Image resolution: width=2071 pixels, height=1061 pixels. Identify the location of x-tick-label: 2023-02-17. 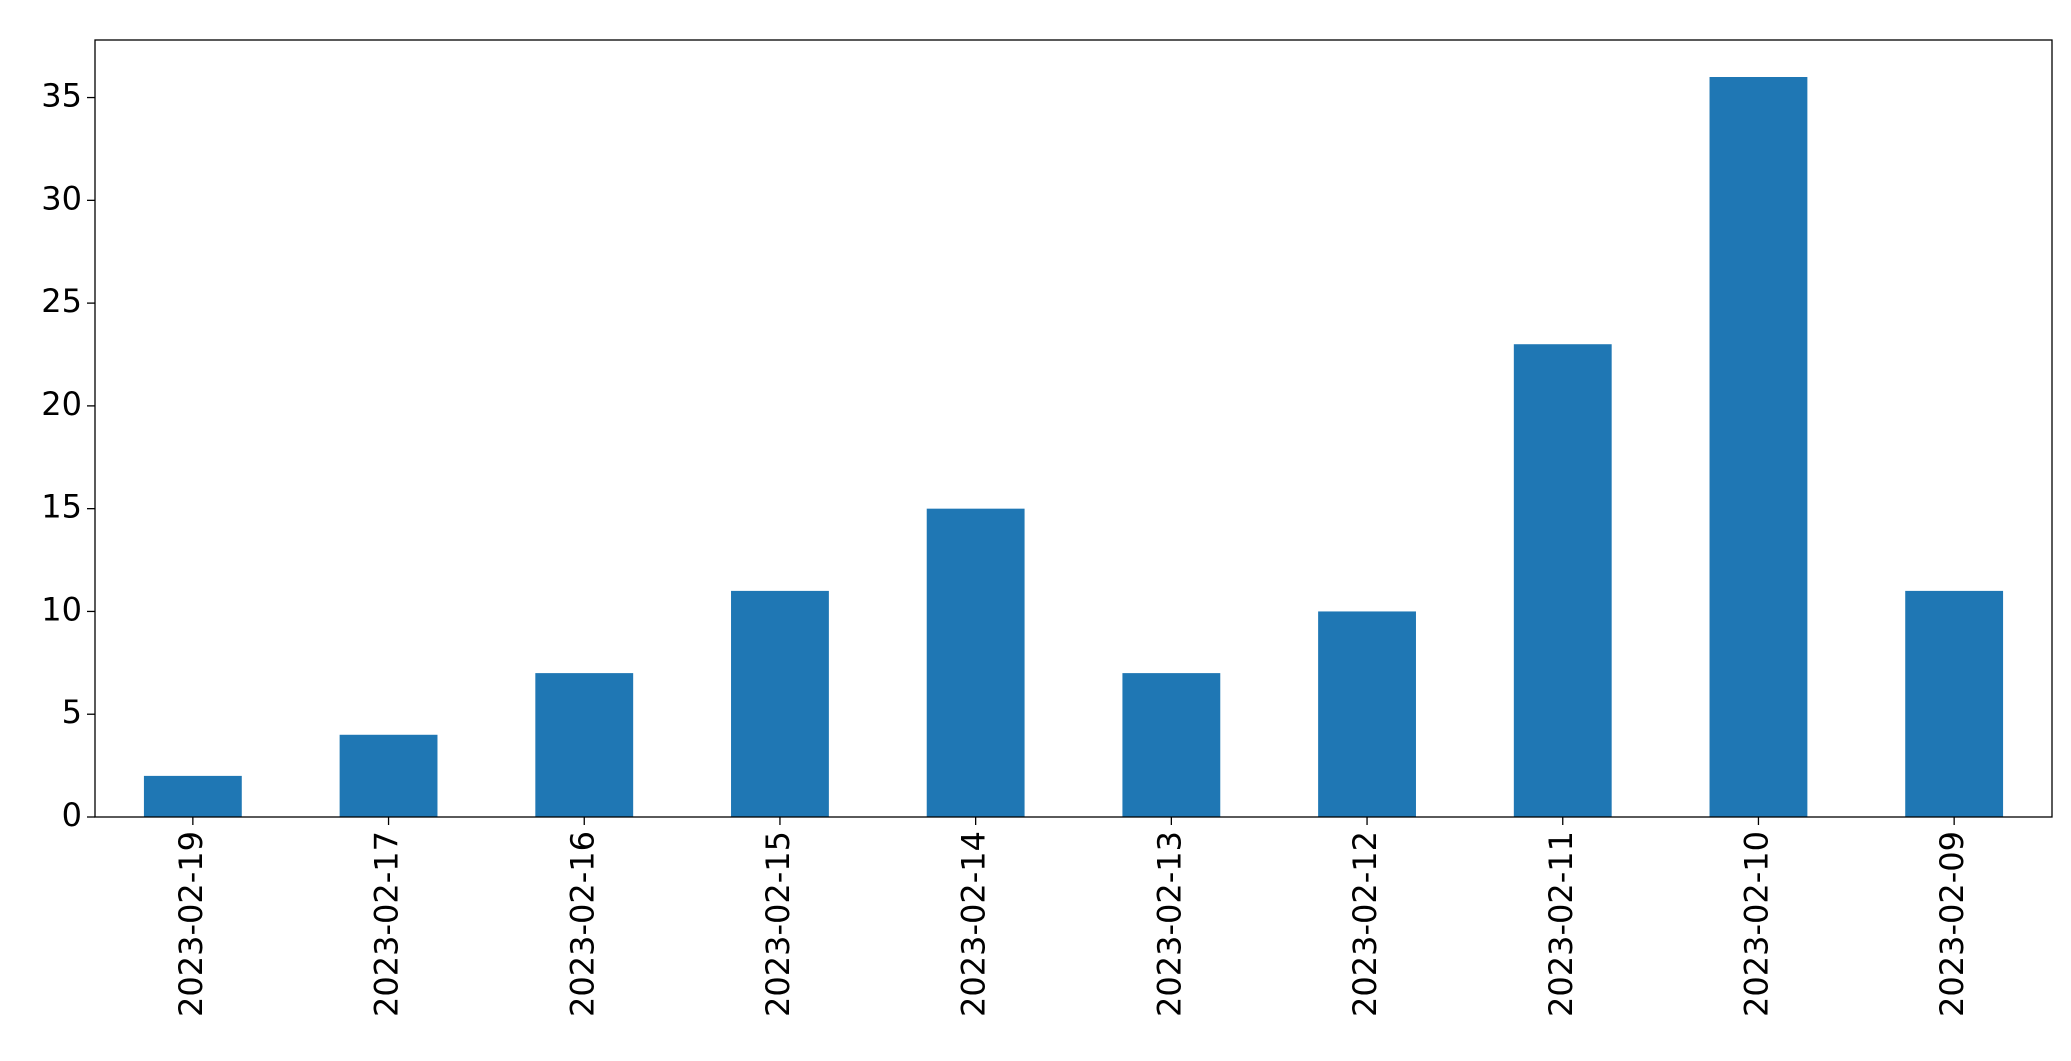
(387, 924).